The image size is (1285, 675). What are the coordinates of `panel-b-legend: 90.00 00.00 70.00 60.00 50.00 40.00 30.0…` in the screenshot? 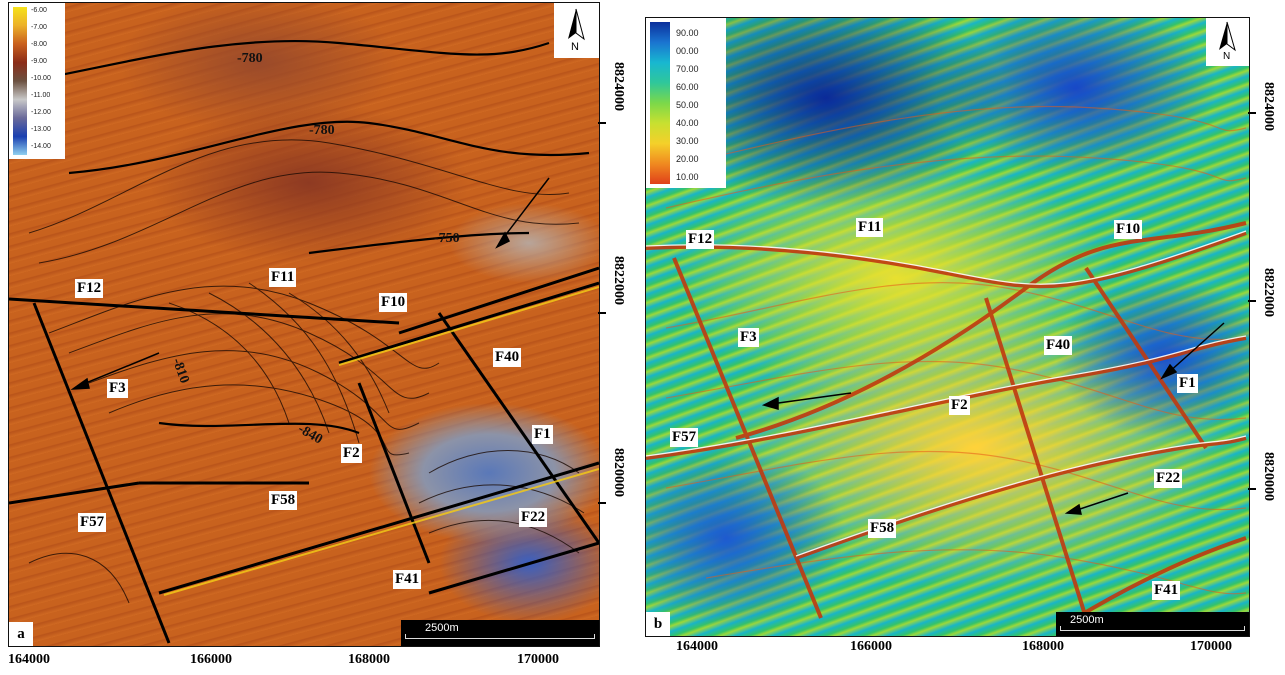 It's located at (686, 103).